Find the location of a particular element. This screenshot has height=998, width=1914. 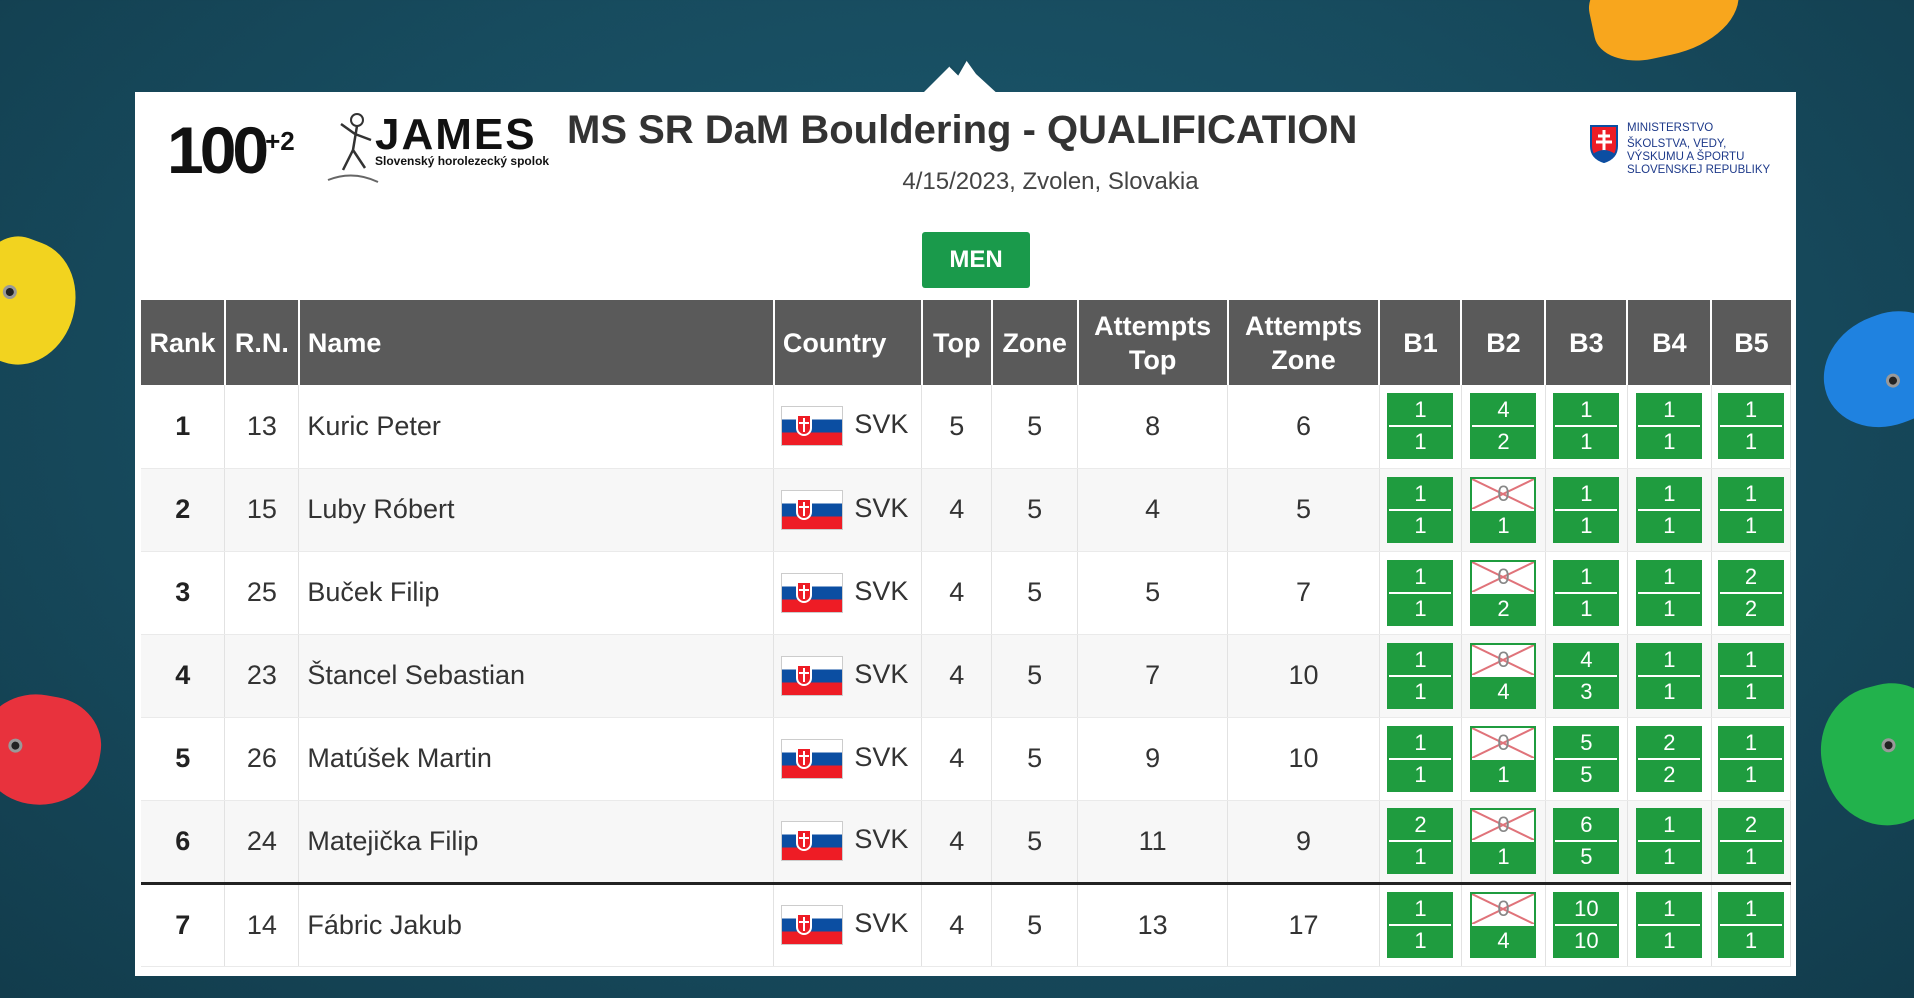

header-attempts-zone: Attempts Zone is located at coordinates (1304, 342).